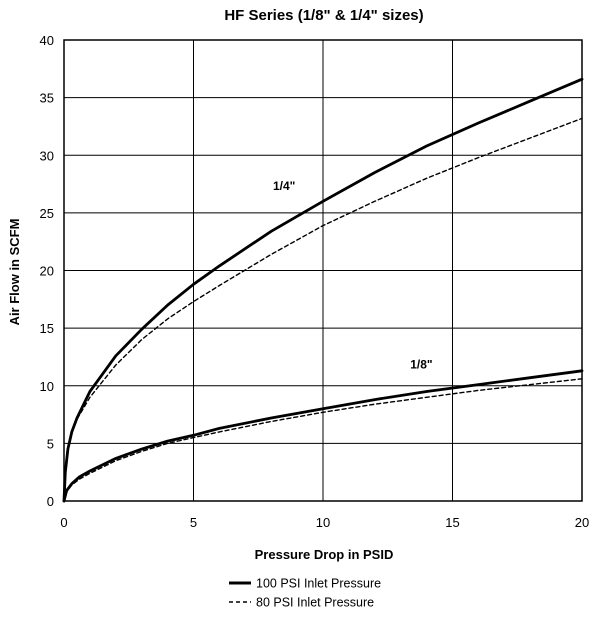  I want to click on annotation-0: 1/4", so click(284, 186).